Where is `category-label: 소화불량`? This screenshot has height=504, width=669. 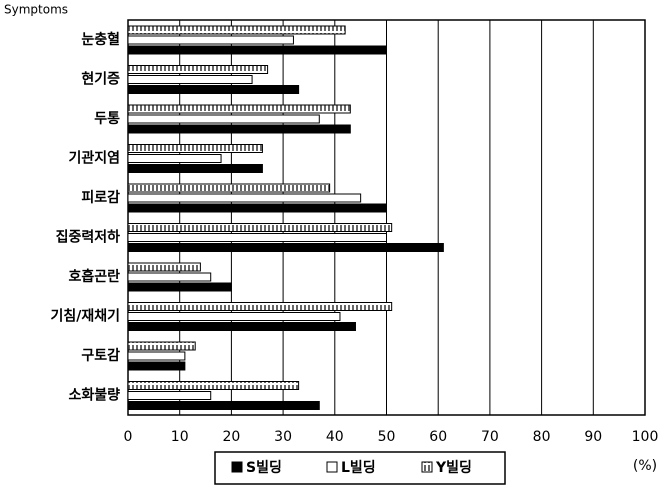 category-label: 소화불량 is located at coordinates (94, 395).